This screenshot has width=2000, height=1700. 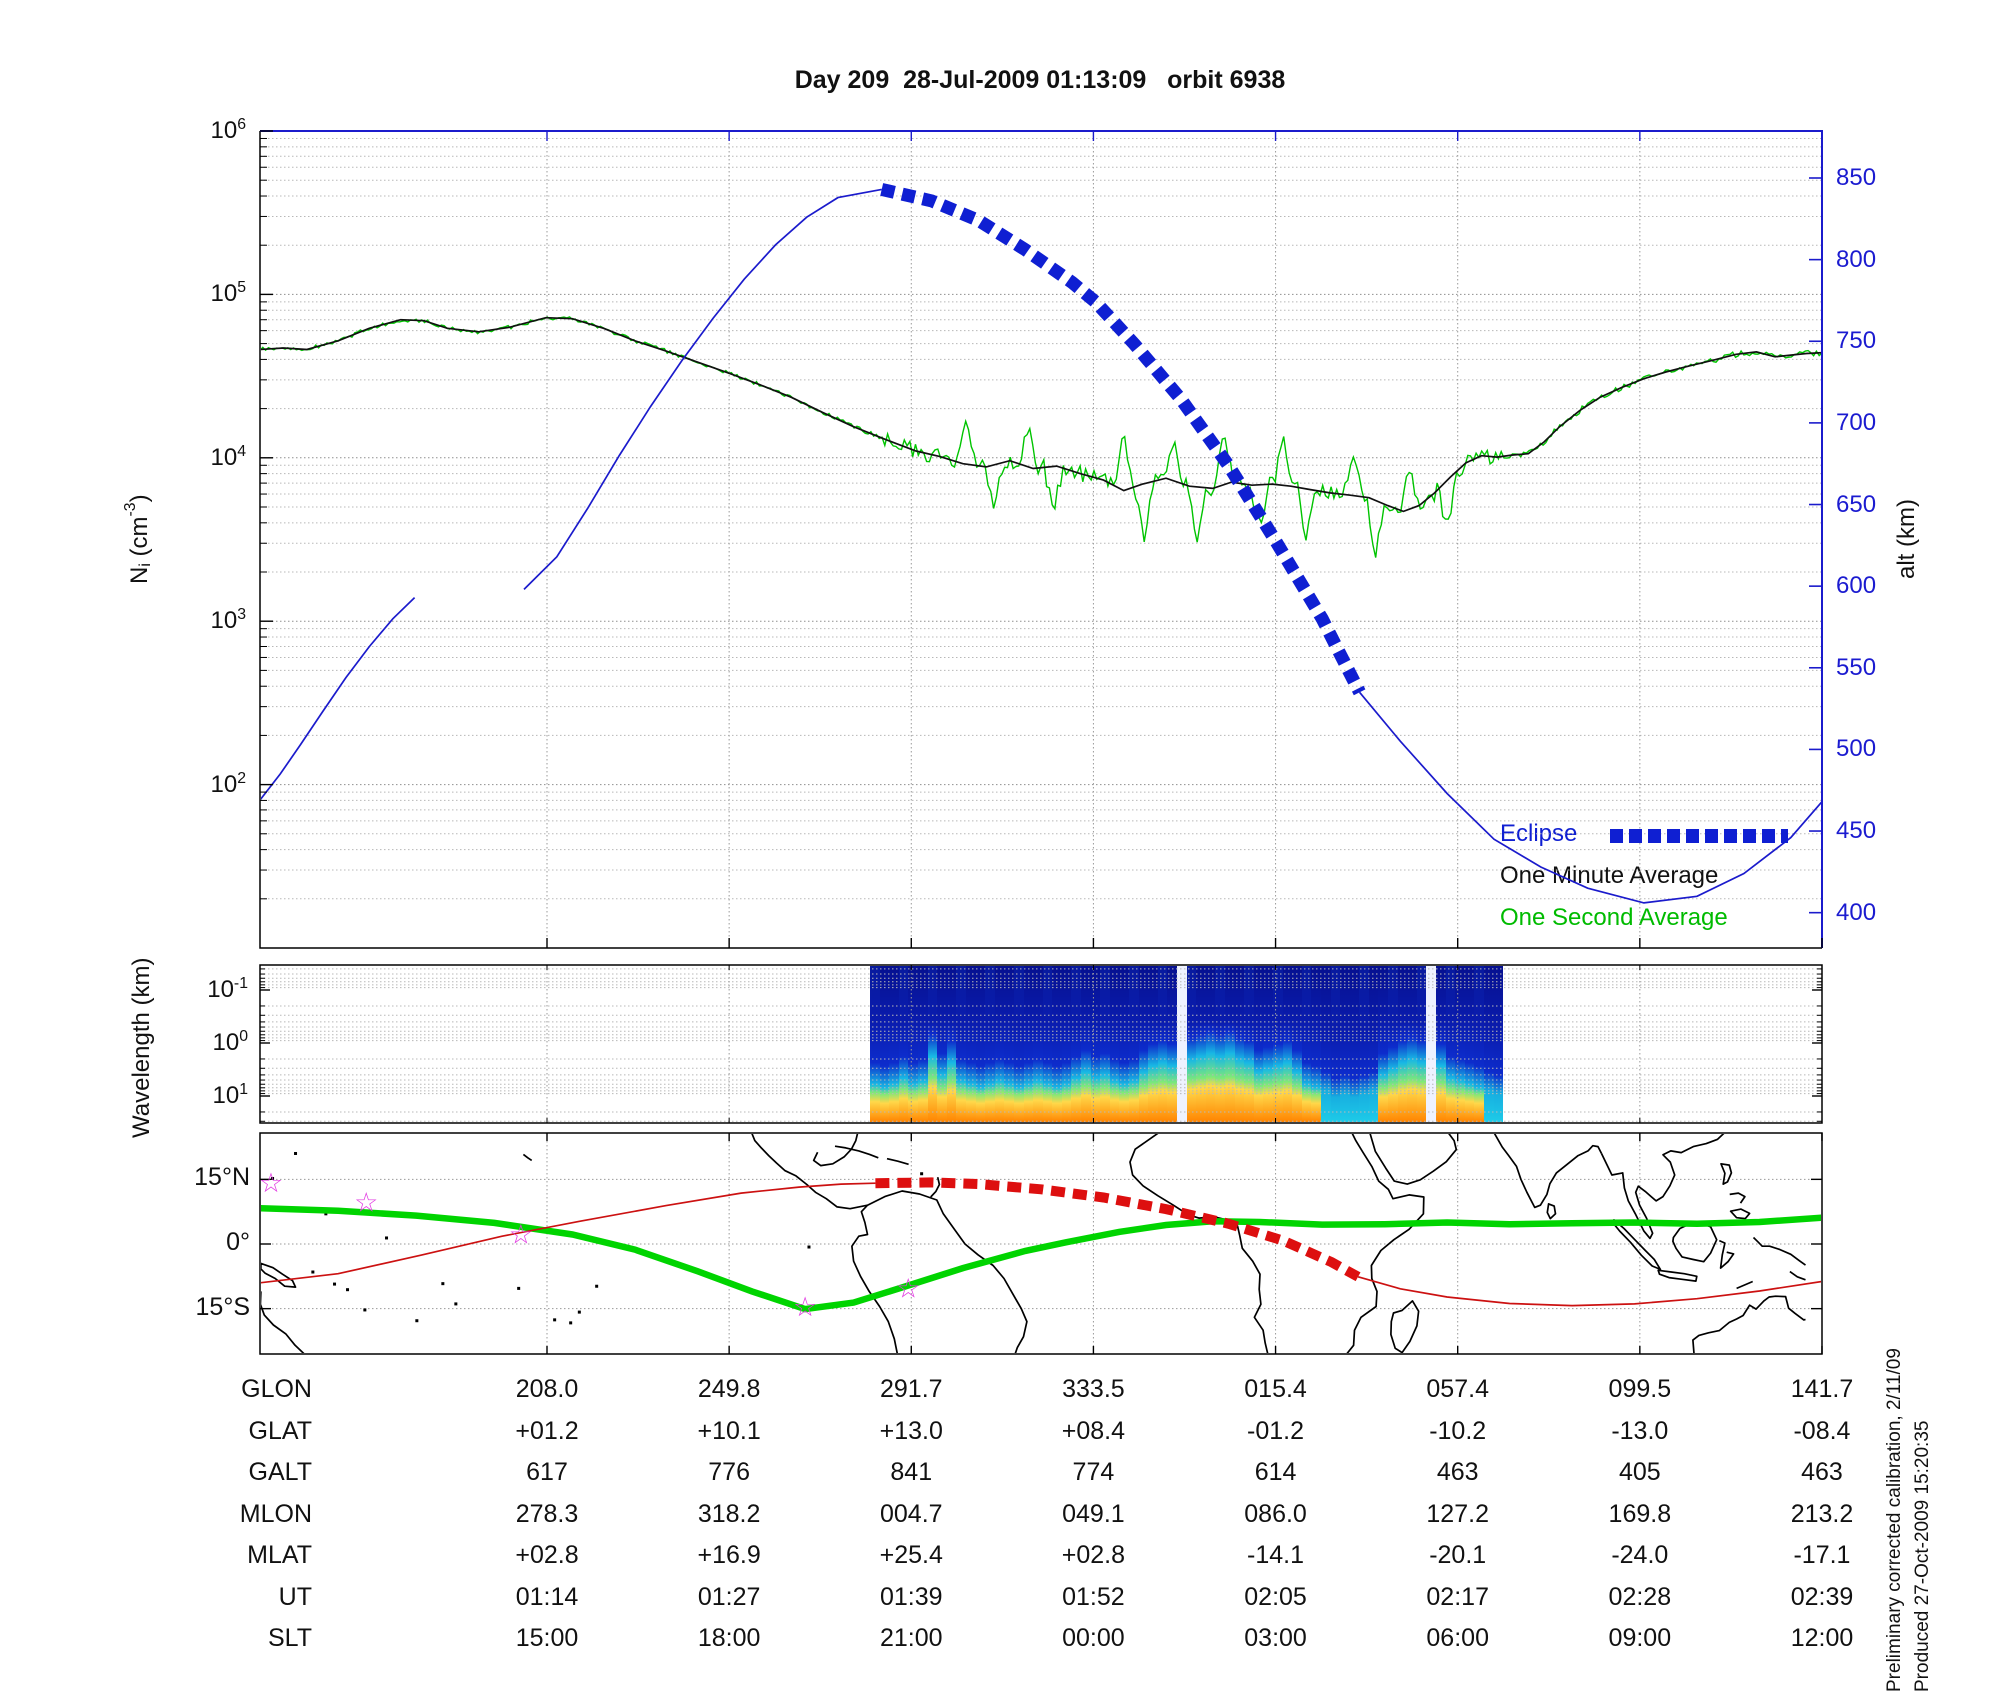 What do you see at coordinates (1640, 1389) in the screenshot?
I see `table-cell-glon: 099.5` at bounding box center [1640, 1389].